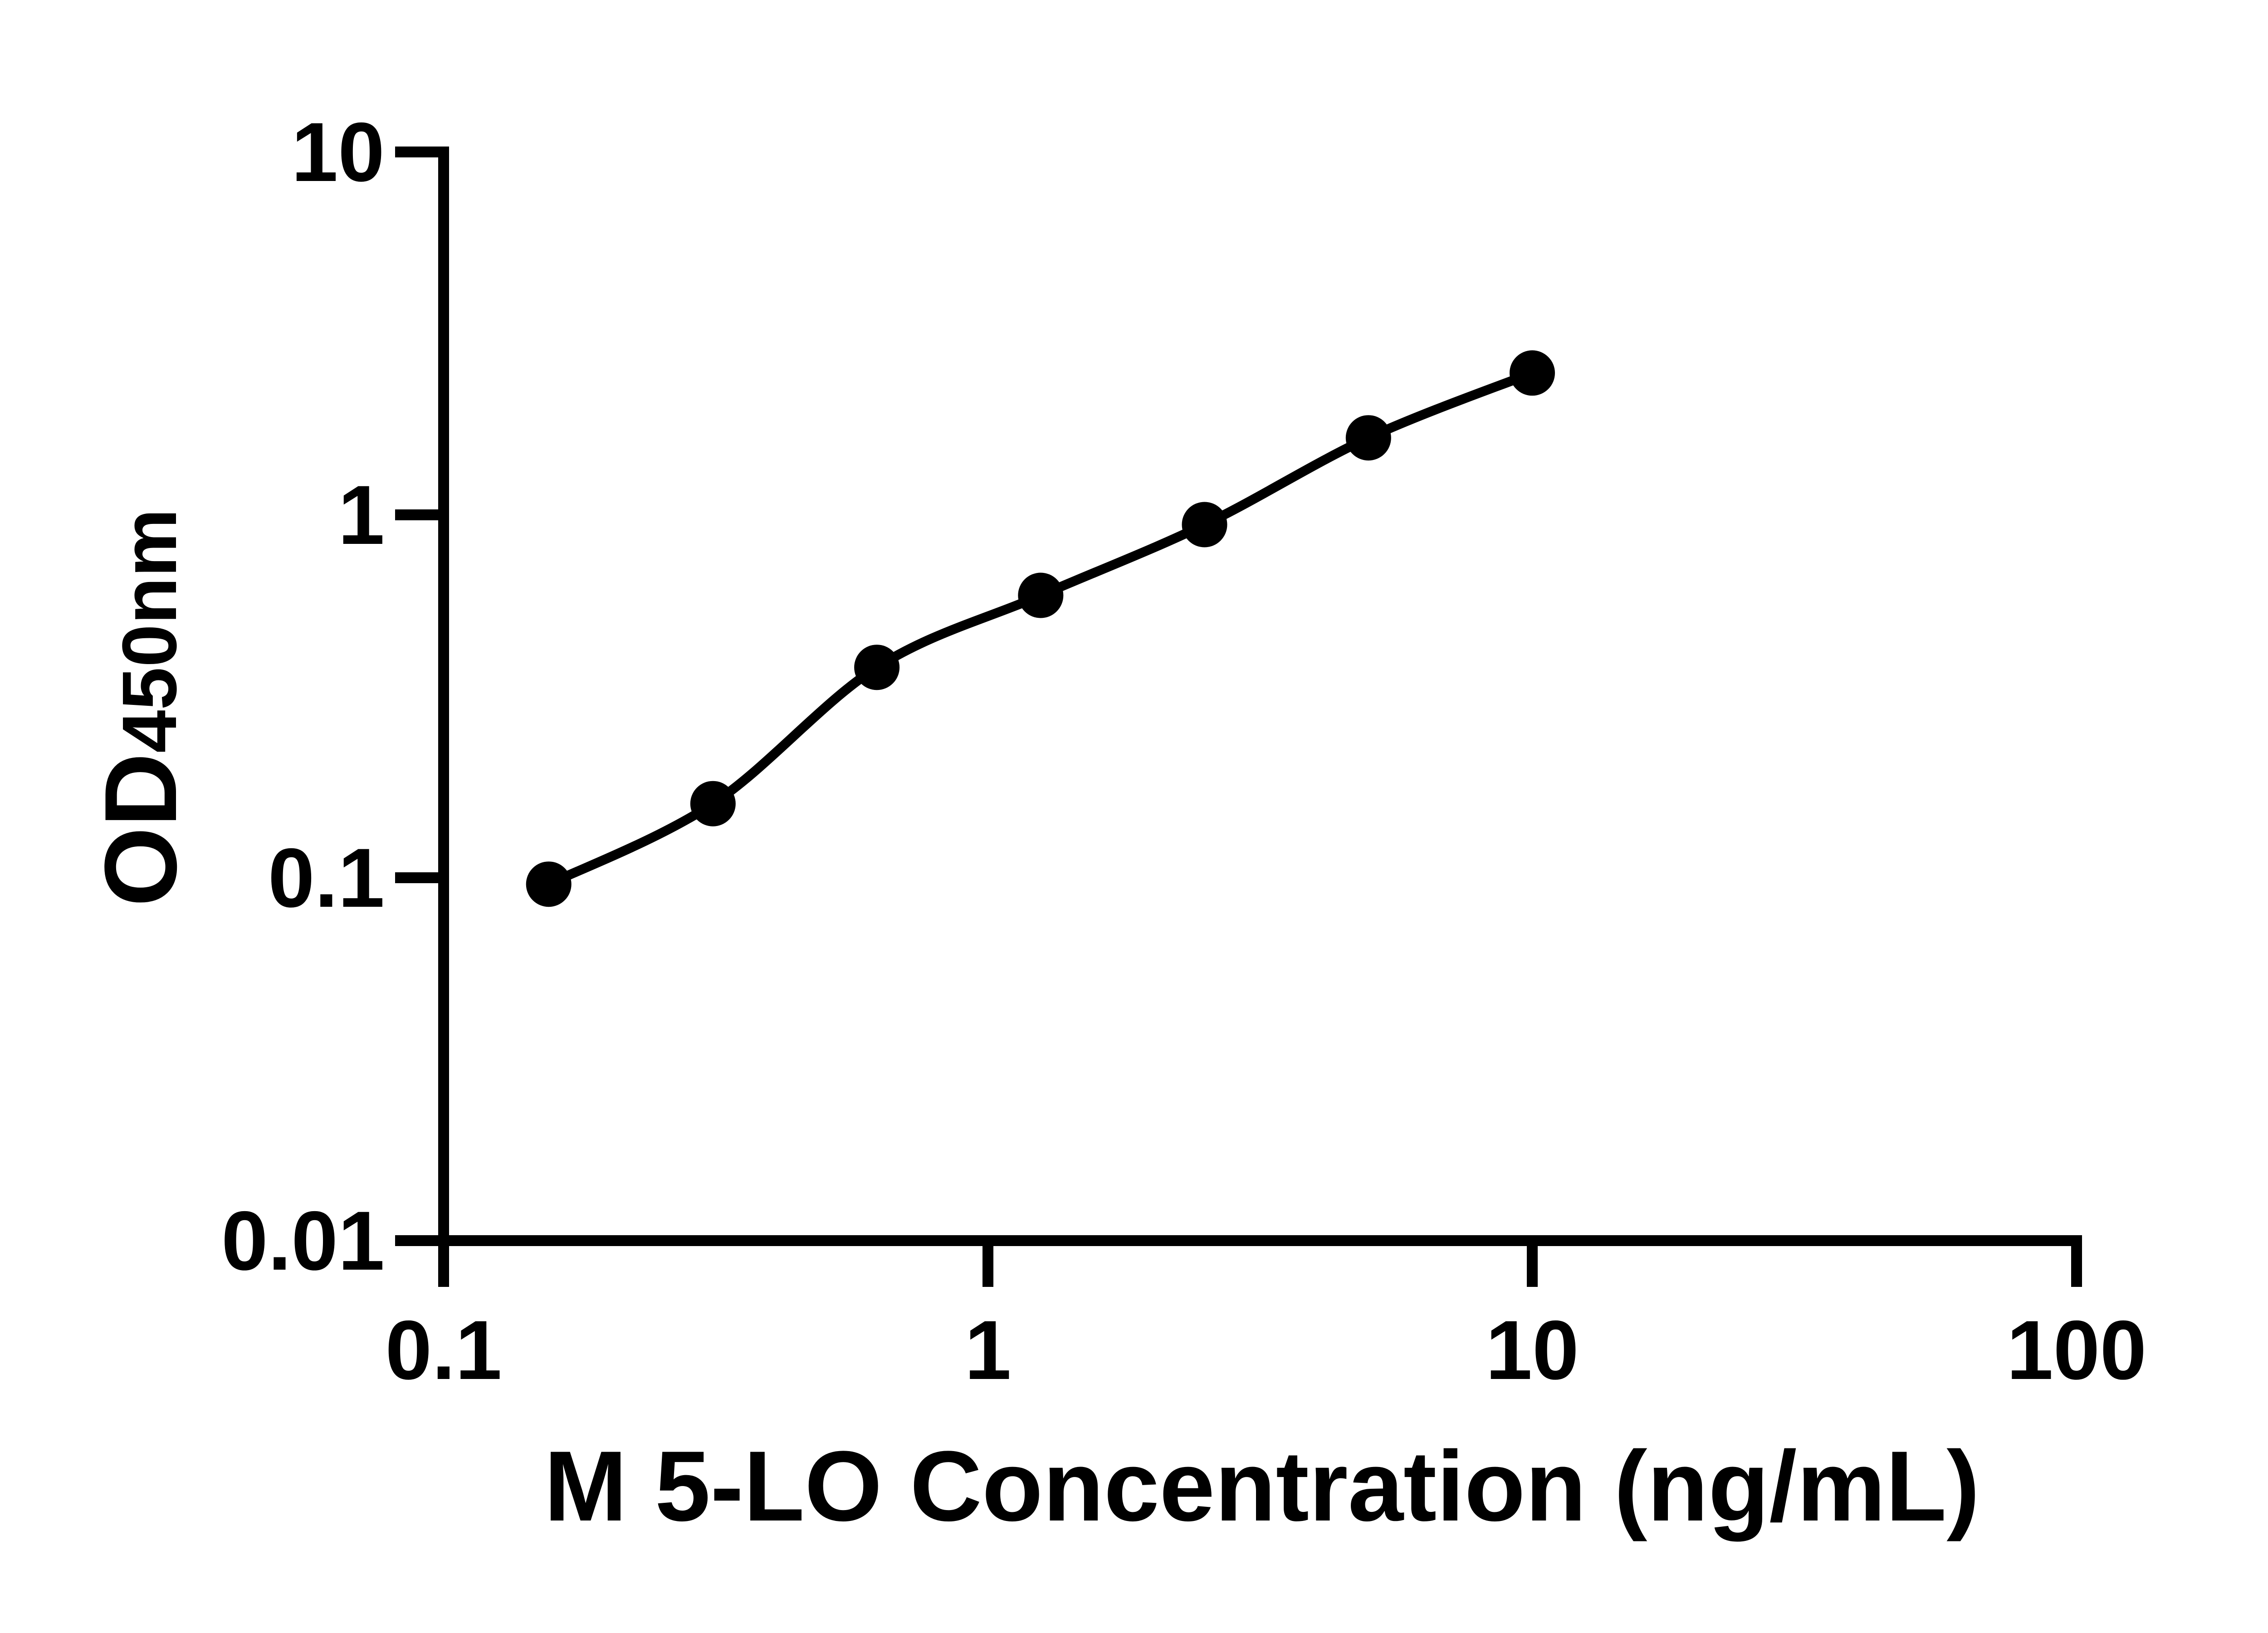 The width and height of the screenshot is (2268, 1633). What do you see at coordinates (361, 515) in the screenshot?
I see `y-tick-label: 1` at bounding box center [361, 515].